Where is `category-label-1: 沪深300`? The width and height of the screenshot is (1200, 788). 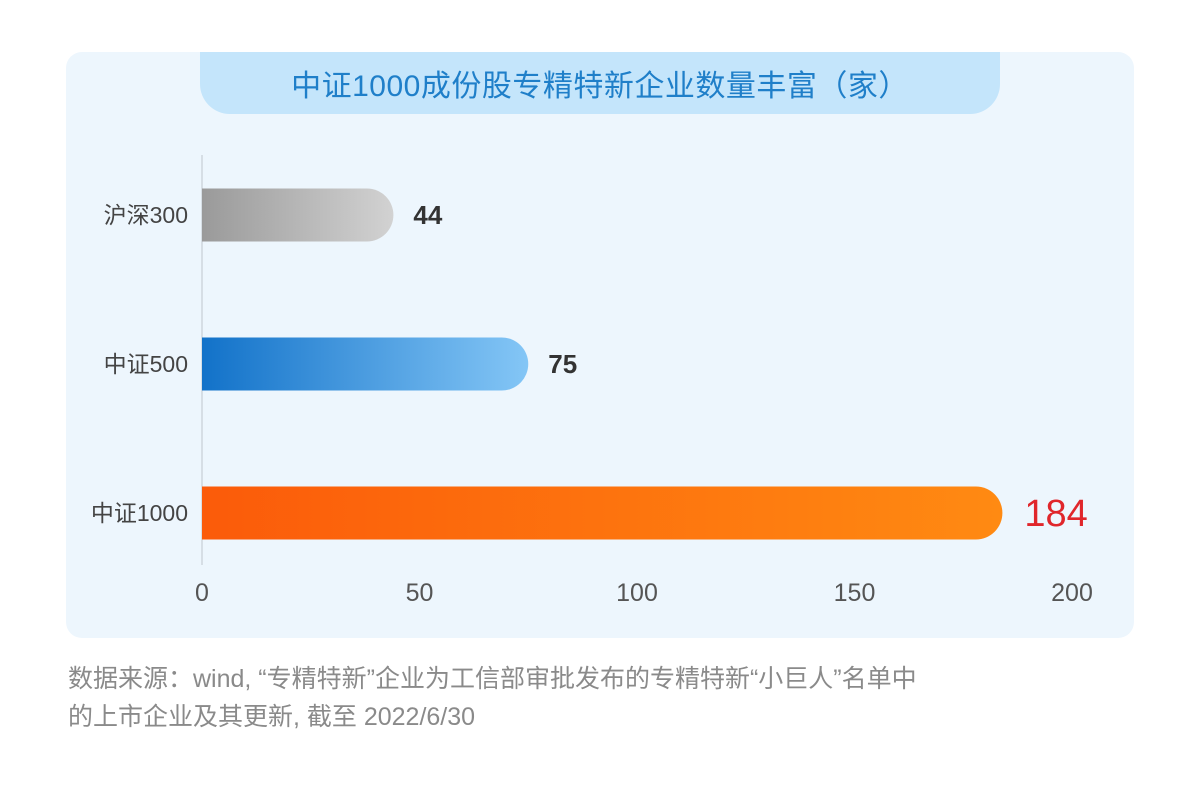
category-label-1: 沪深300 is located at coordinates (146, 215).